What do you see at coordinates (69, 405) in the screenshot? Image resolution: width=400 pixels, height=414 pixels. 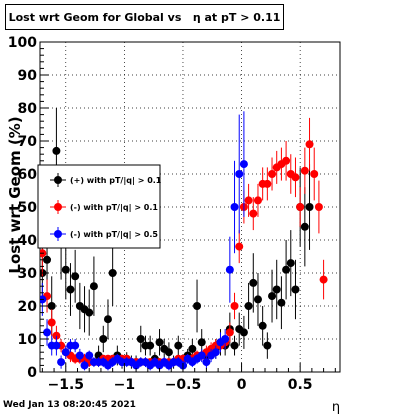 I see `timestamp: Wed Jan 13 08:20:45 2021` at bounding box center [69, 405].